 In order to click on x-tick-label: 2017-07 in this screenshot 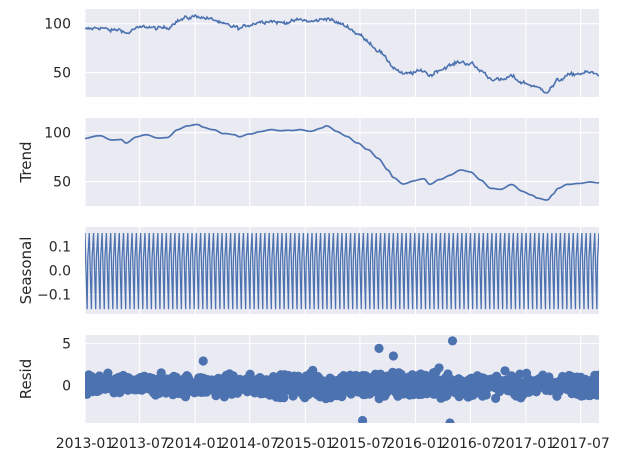, I will do `click(580, 444)`.